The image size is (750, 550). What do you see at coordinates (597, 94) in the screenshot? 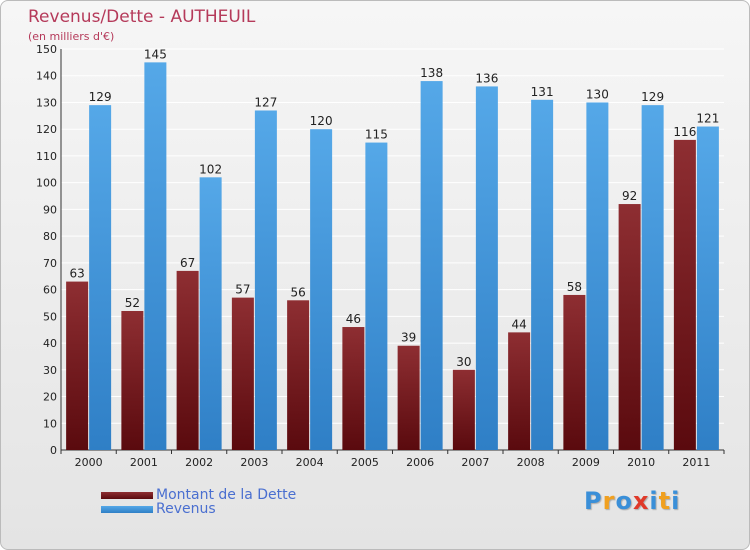
I see `data-label-revenus: 130` at bounding box center [597, 94].